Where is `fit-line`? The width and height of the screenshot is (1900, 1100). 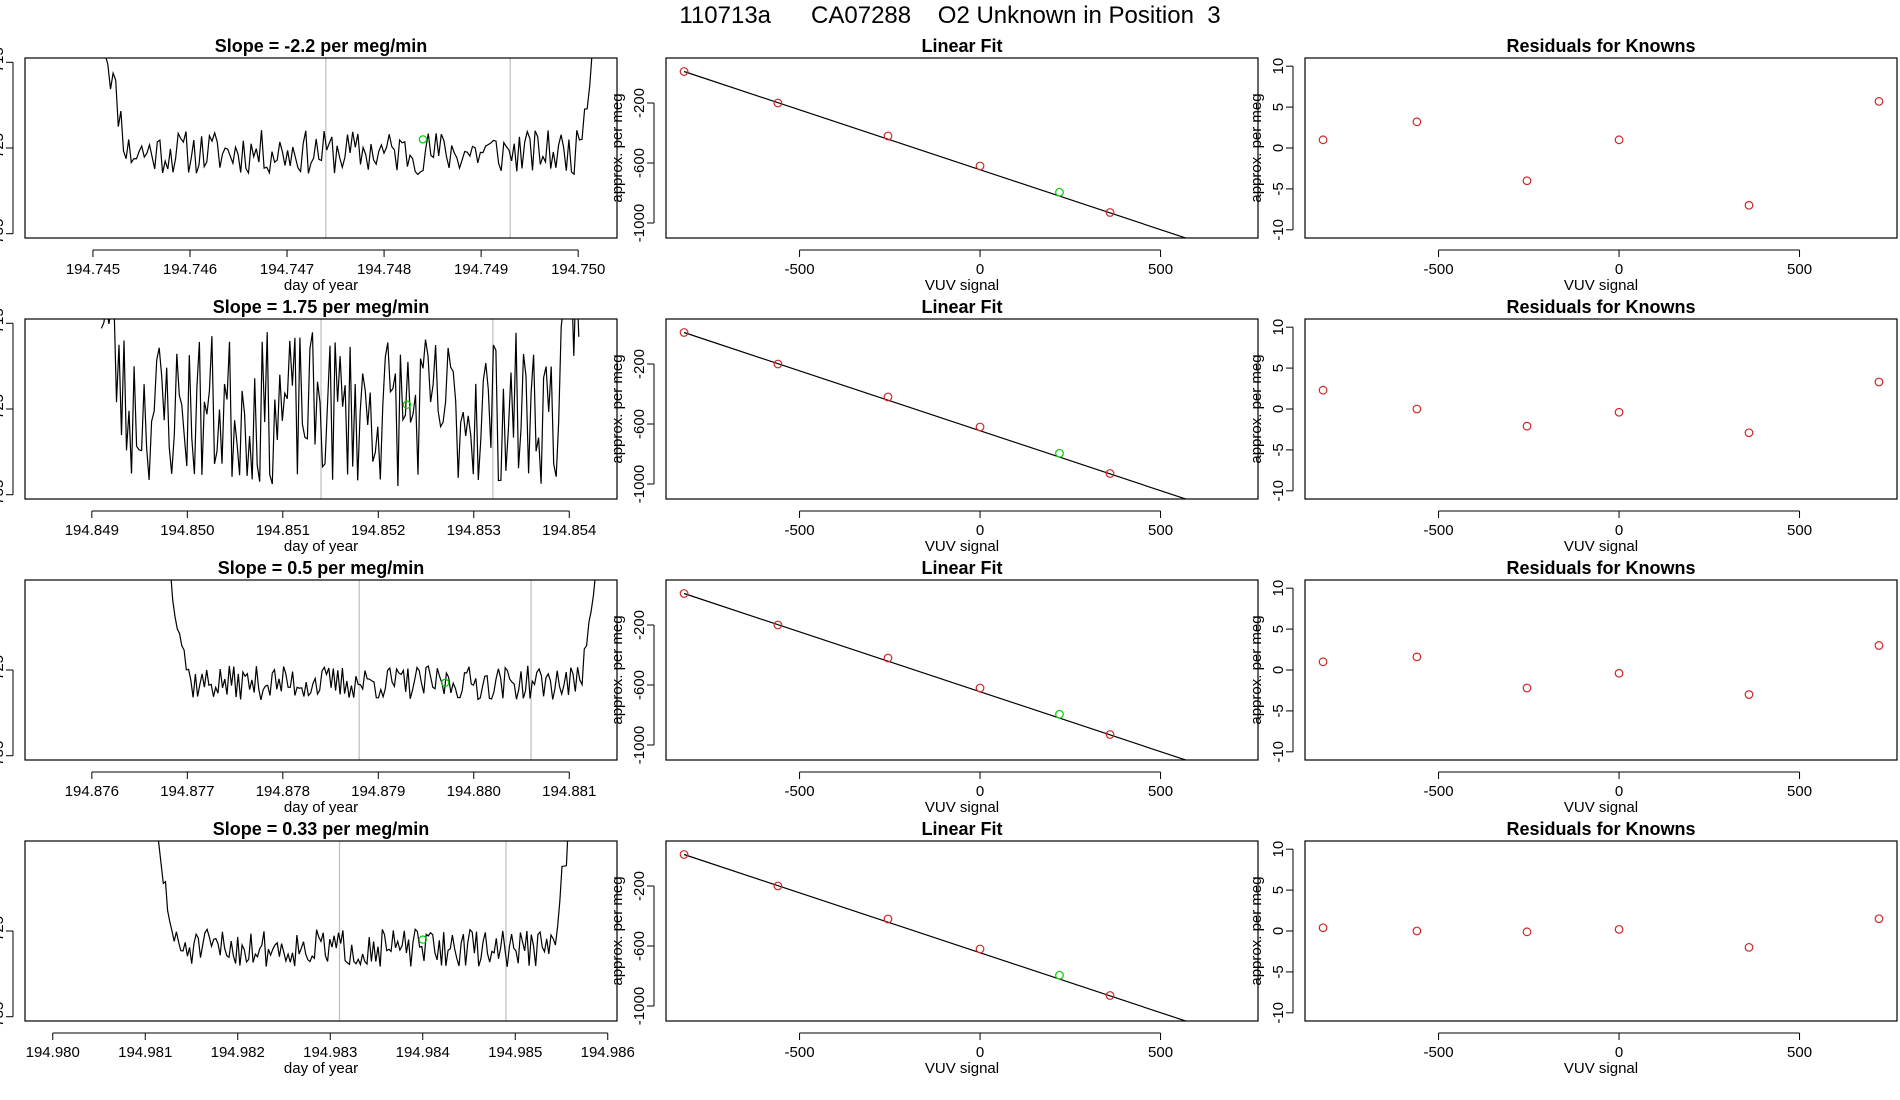 fit-line is located at coordinates (935, 154).